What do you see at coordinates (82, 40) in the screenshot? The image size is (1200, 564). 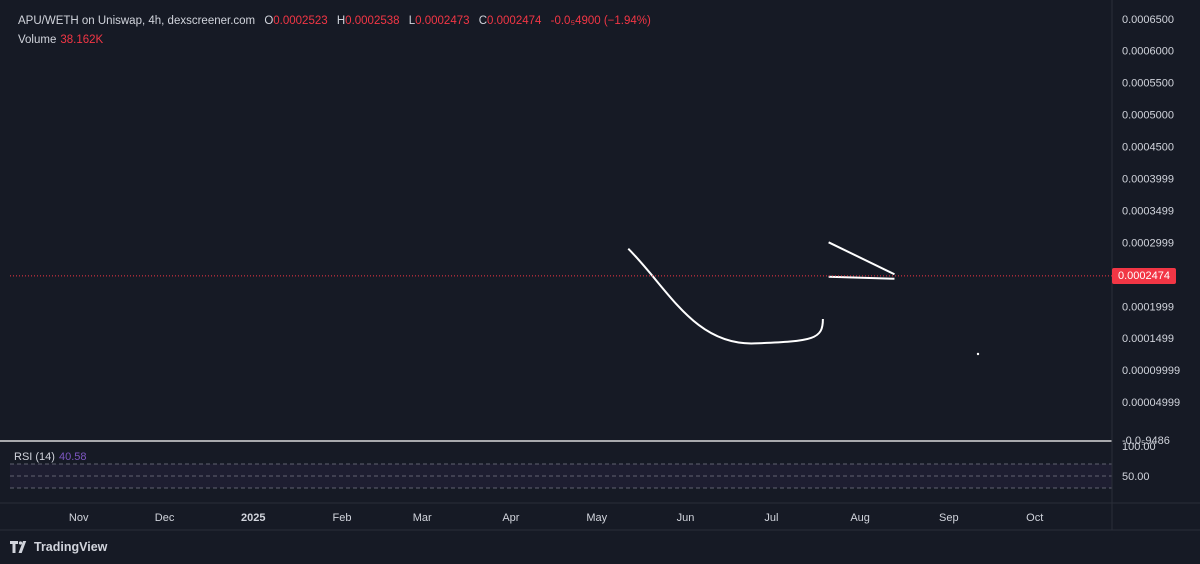 I see `volume-value: 38.162K` at bounding box center [82, 40].